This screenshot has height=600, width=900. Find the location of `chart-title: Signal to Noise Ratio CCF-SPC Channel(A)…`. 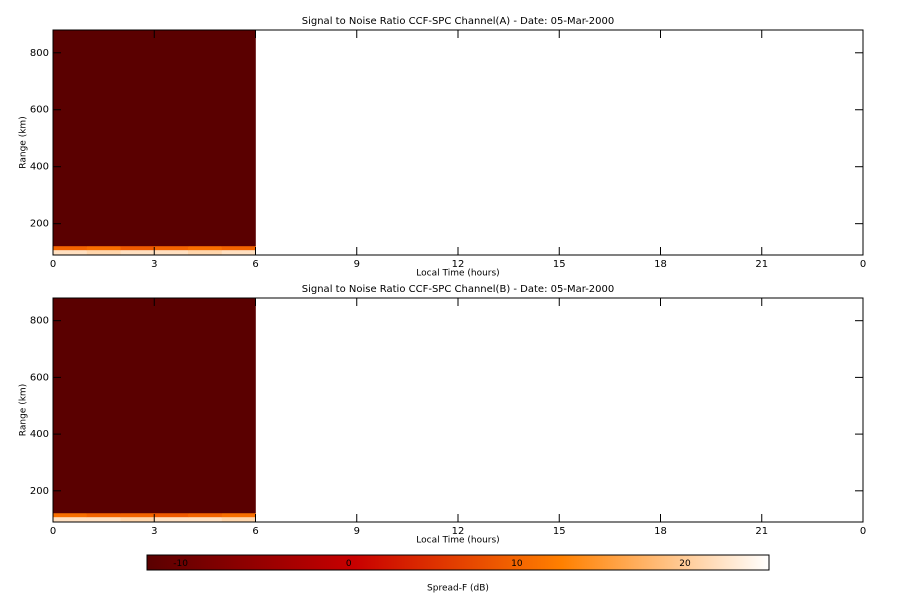

chart-title: Signal to Noise Ratio CCF-SPC Channel(A)… is located at coordinates (458, 21).